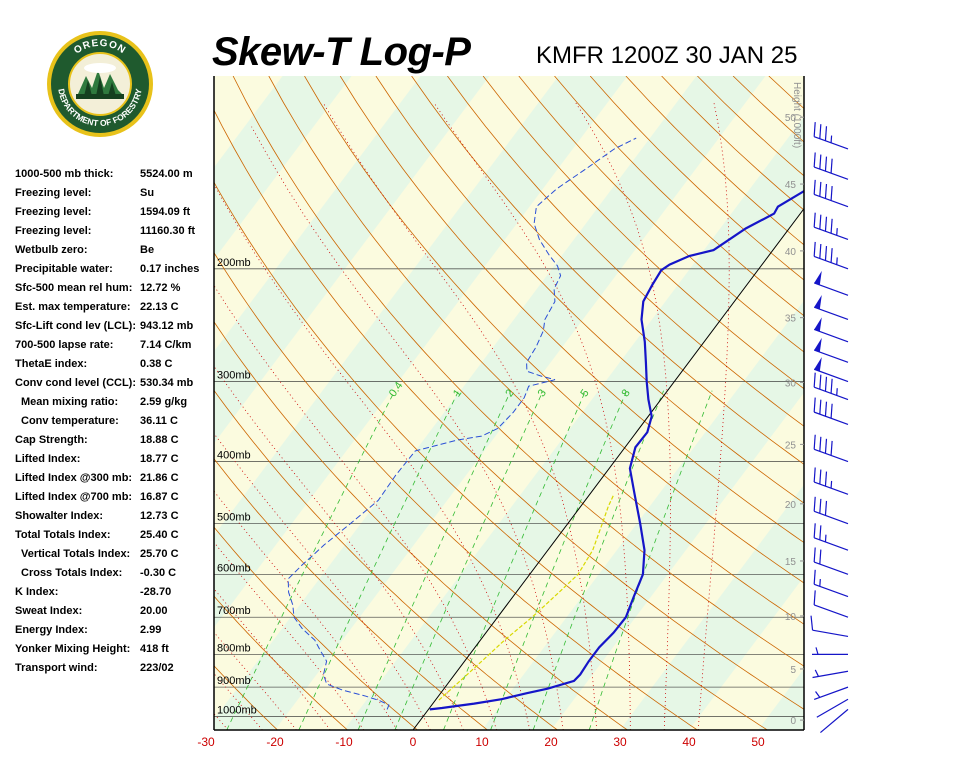 The height and width of the screenshot is (768, 960). Describe the element at coordinates (167, 326) in the screenshot. I see `index-value: 943.12 mb` at that location.